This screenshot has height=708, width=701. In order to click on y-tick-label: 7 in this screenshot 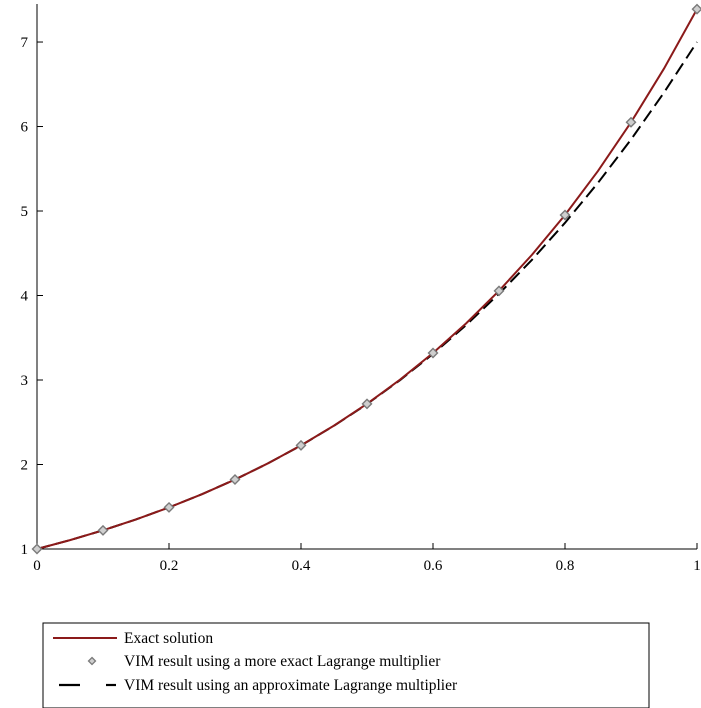, I will do `click(25, 43)`.